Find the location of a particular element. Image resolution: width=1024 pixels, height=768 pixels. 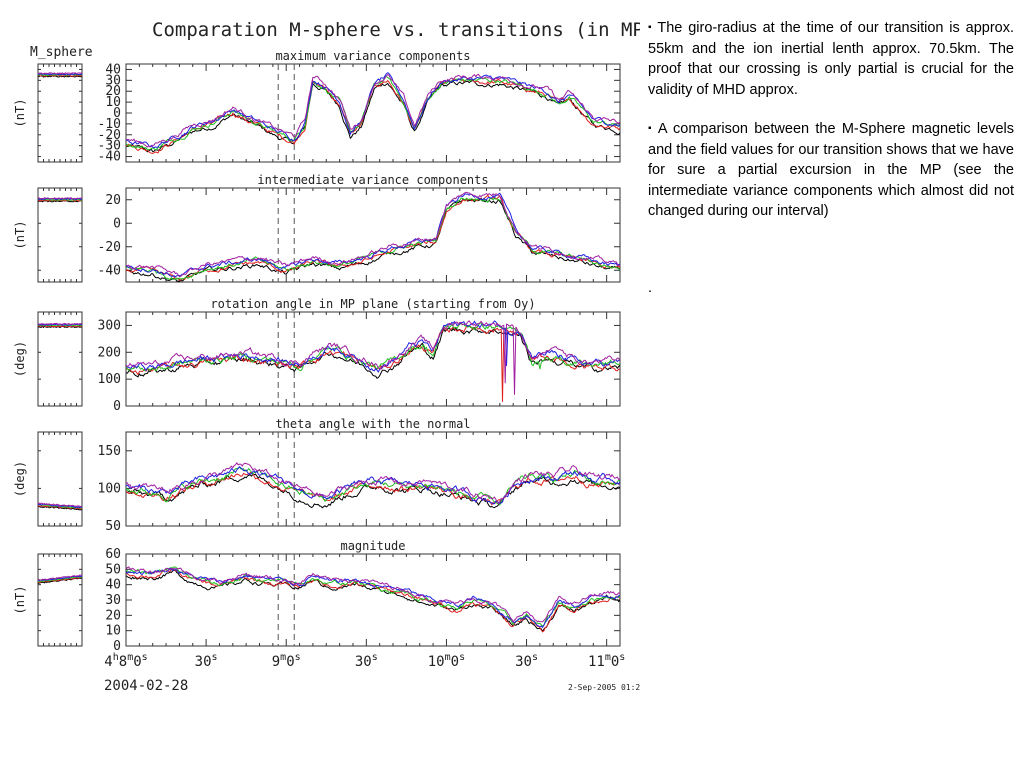

x-tick-label: 9m0s is located at coordinates (286, 661).